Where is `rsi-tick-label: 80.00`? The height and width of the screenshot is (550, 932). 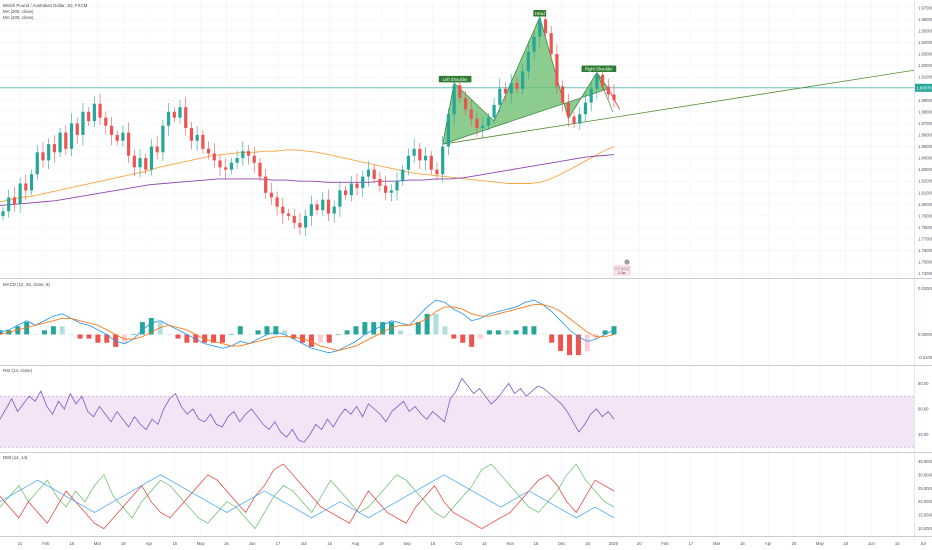 rsi-tick-label: 80.00 is located at coordinates (923, 383).